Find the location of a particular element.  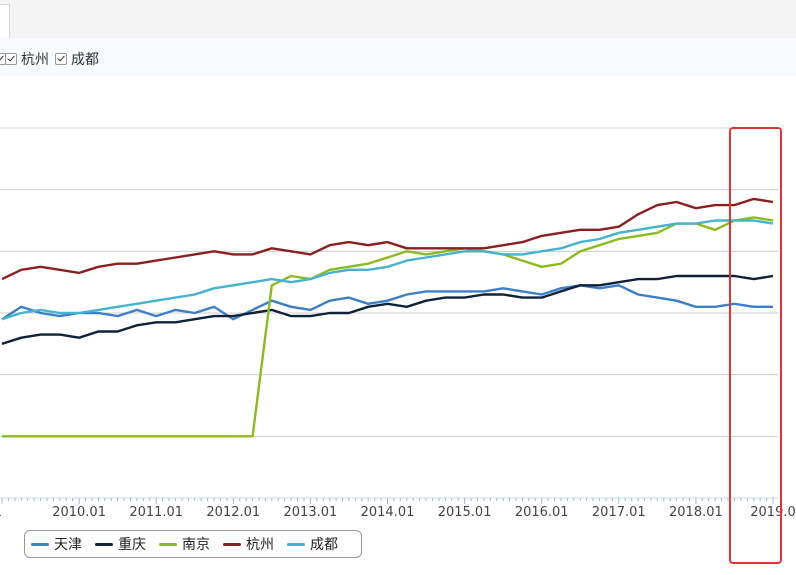

x-tick-label: 2013.01 is located at coordinates (311, 512).